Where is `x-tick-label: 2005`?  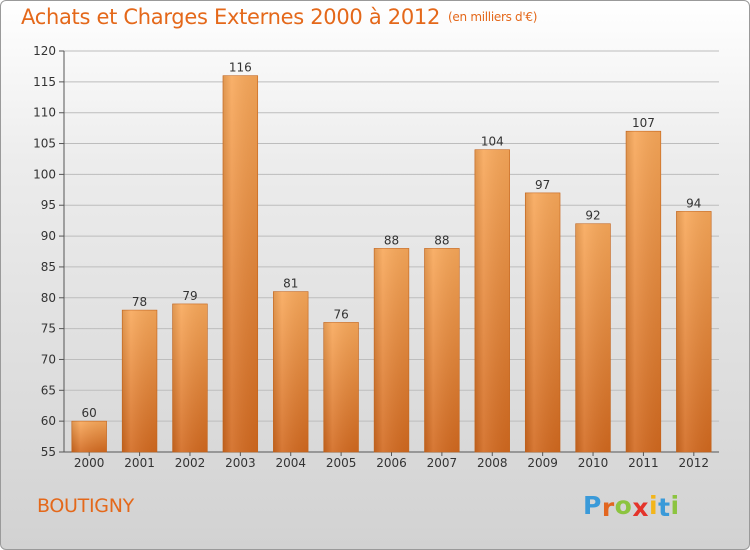
x-tick-label: 2005 is located at coordinates (341, 463).